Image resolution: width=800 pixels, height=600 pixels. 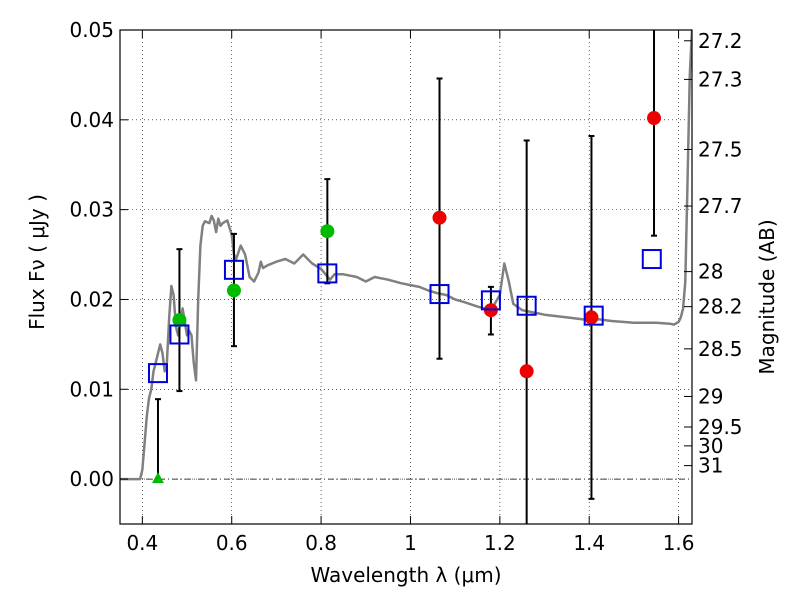 What do you see at coordinates (589, 543) in the screenshot?
I see `x-tick-label: 1.4` at bounding box center [589, 543].